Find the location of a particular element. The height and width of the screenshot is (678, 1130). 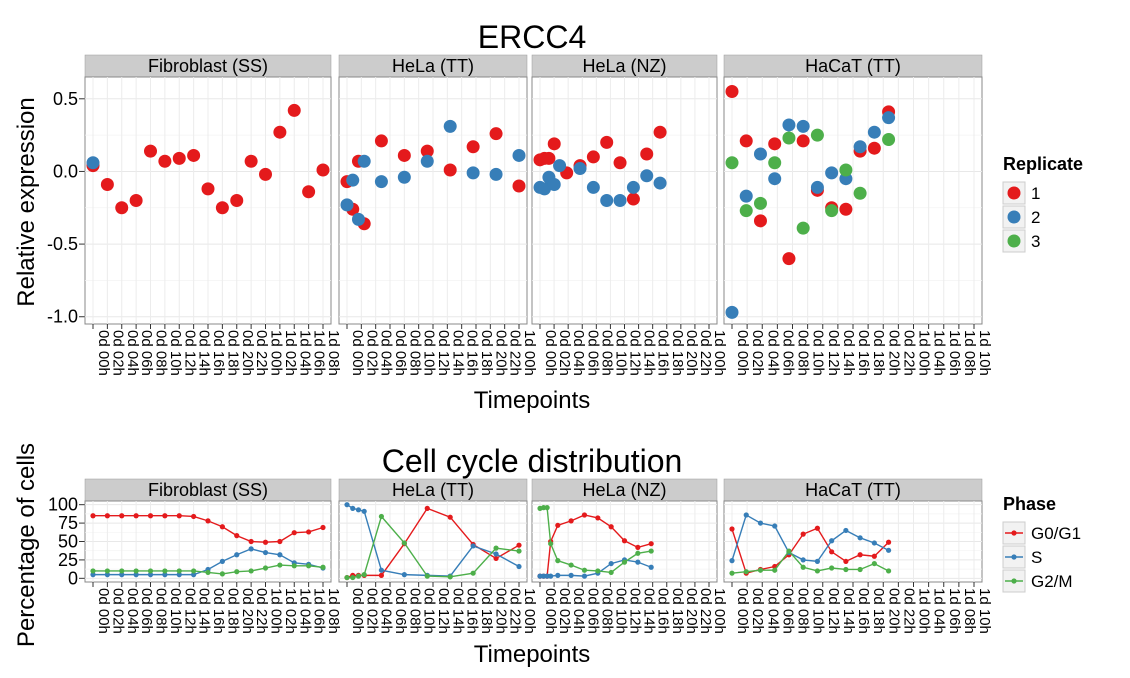

y-tick-label: 50 is located at coordinates (68, 542).